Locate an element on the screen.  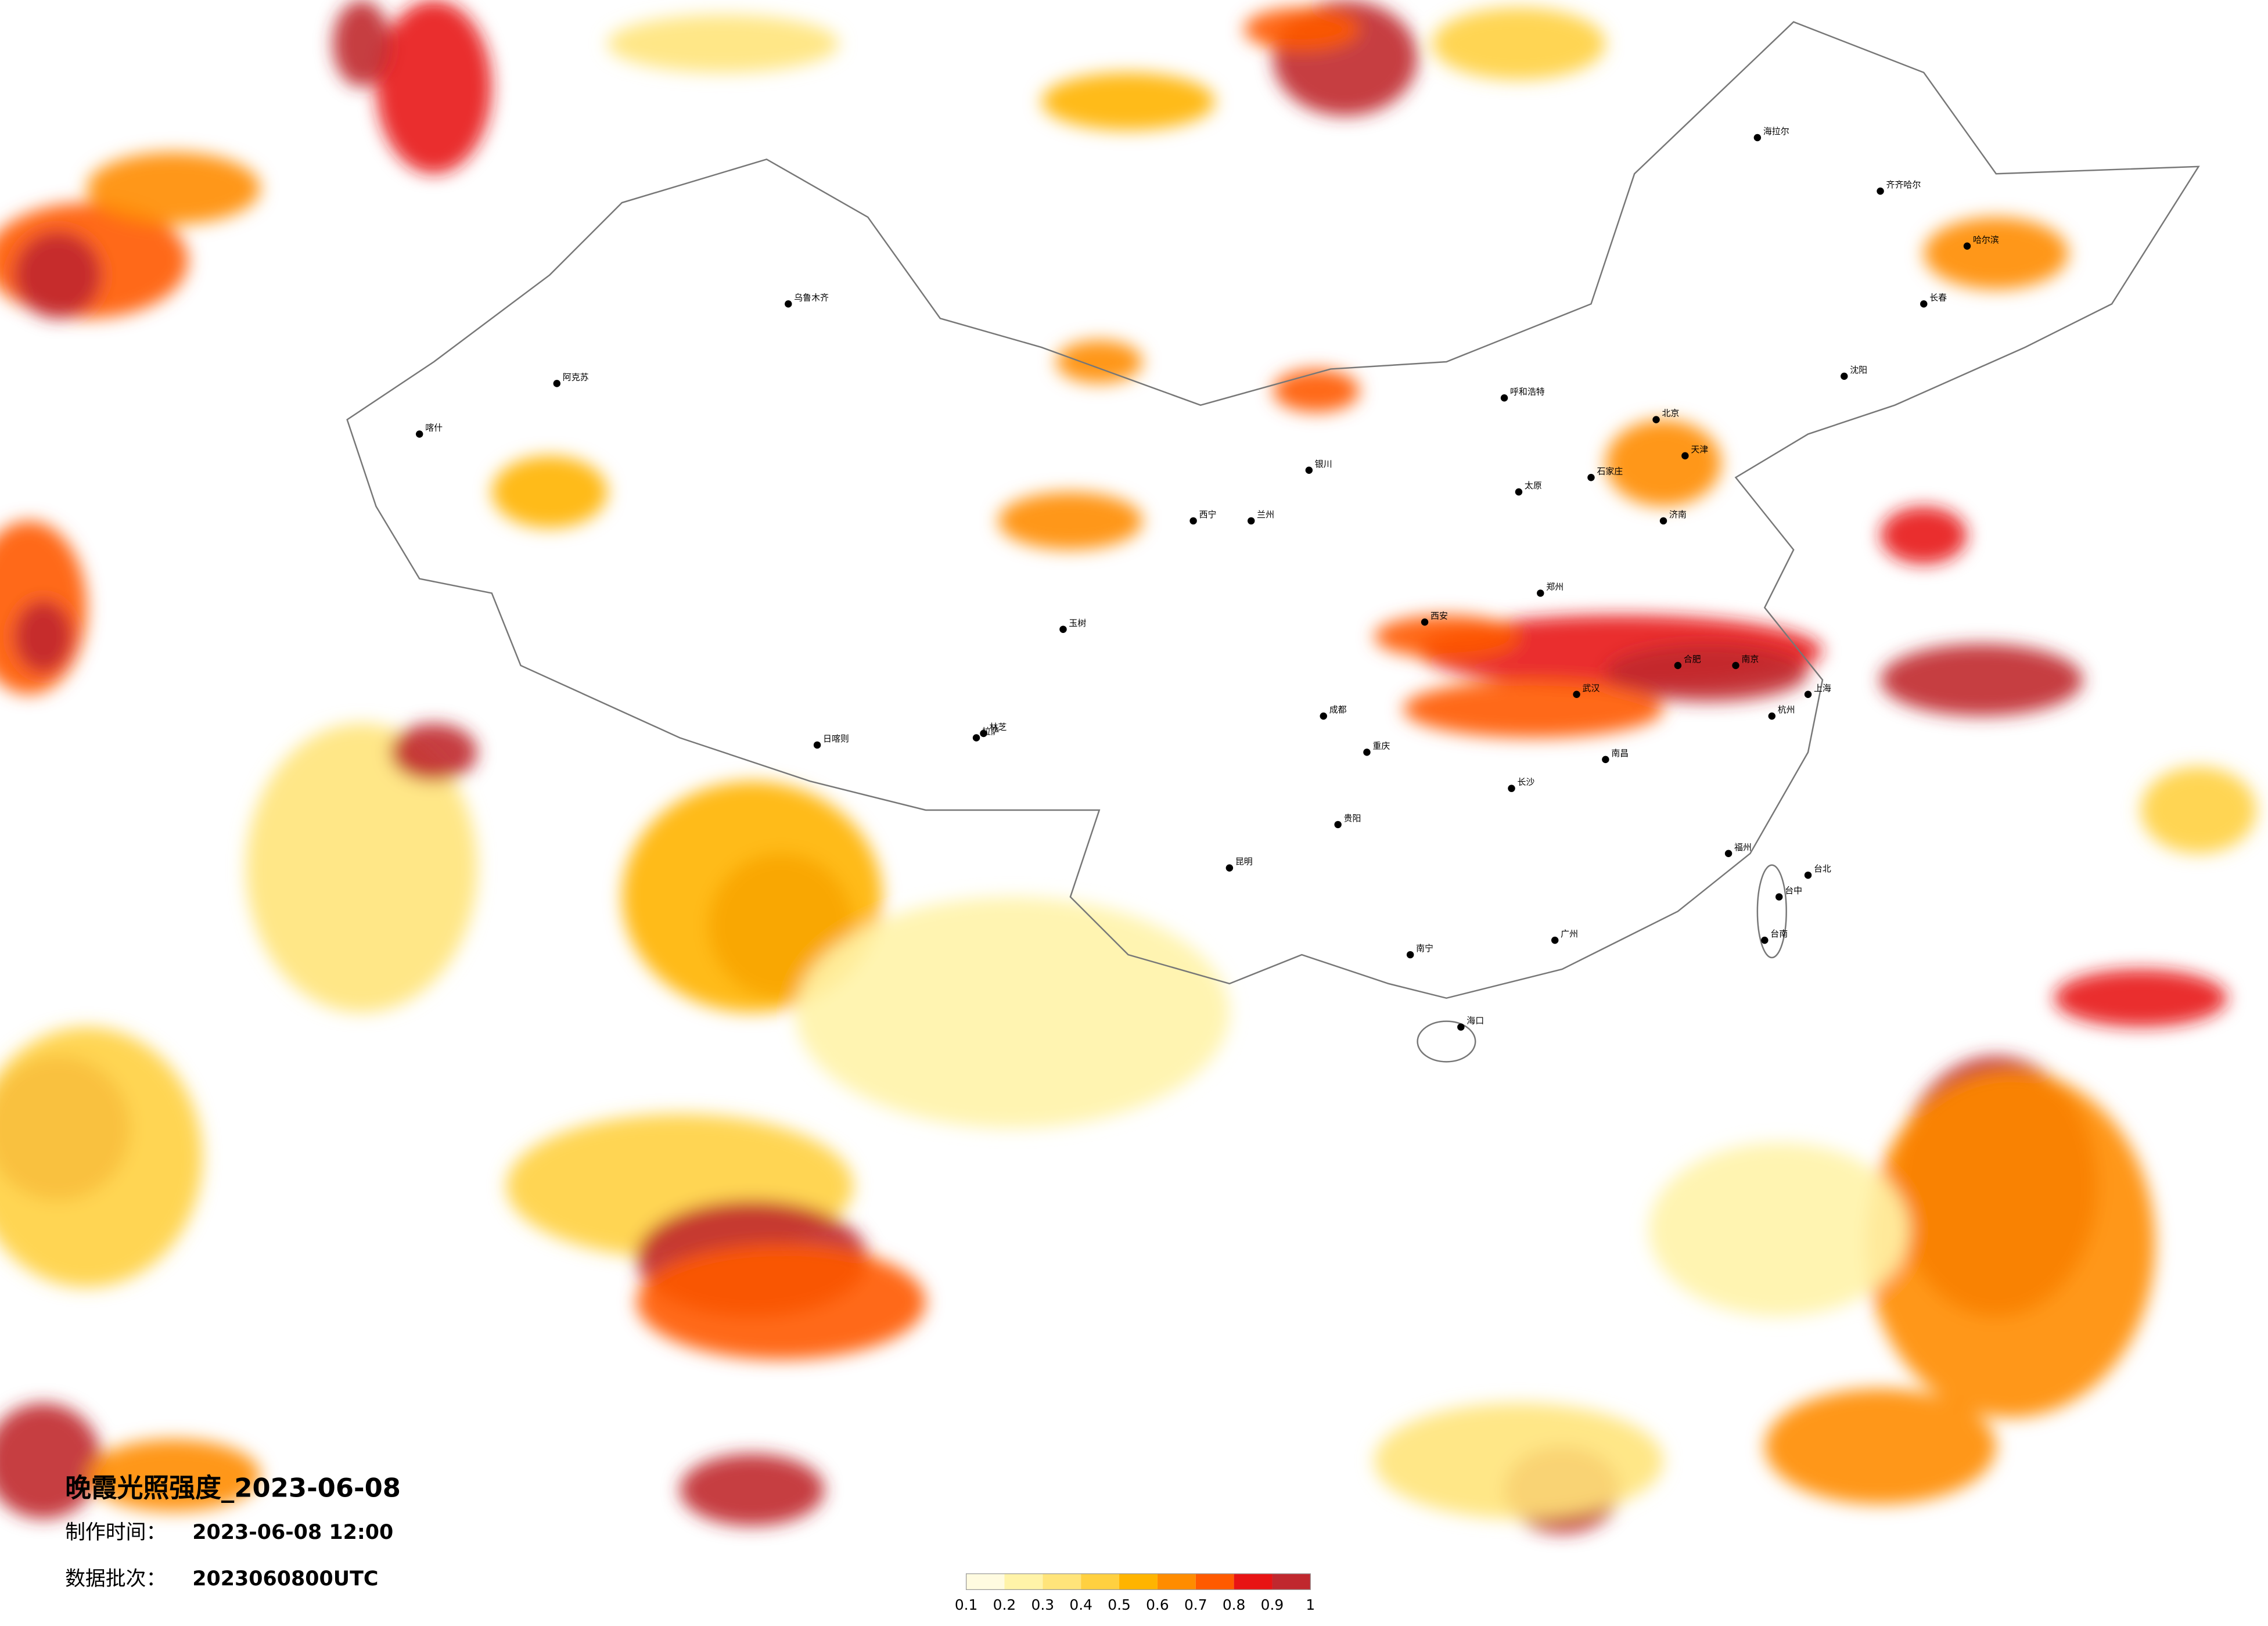
city-label: 北京 is located at coordinates (1671, 413).